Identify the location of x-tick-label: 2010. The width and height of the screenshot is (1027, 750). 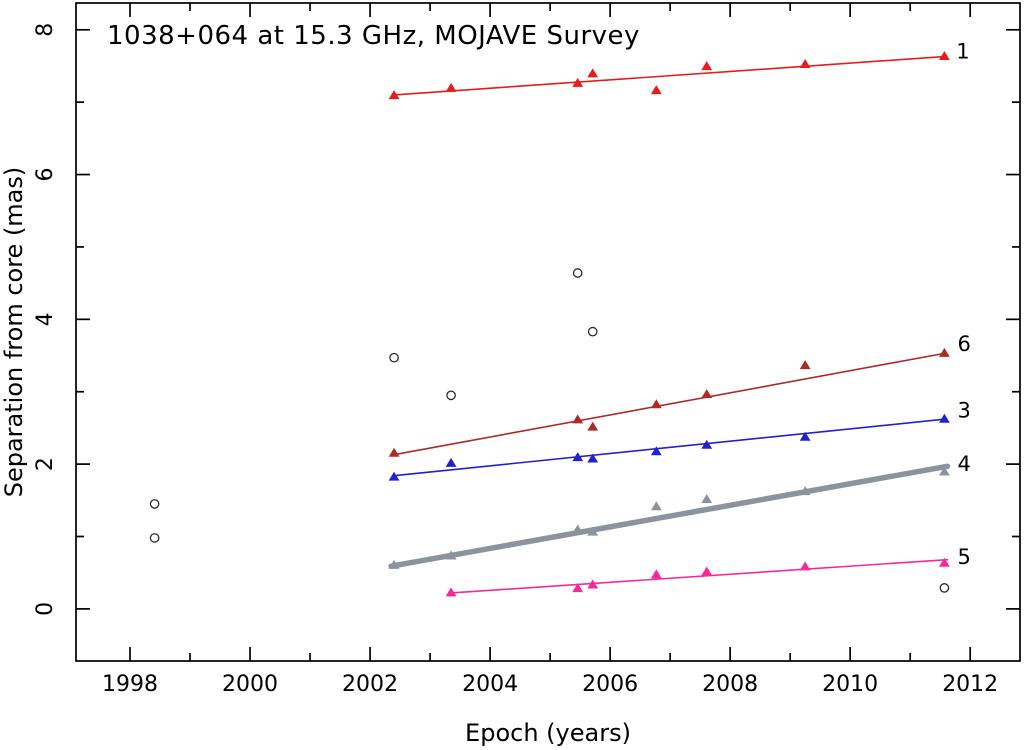
(850, 684).